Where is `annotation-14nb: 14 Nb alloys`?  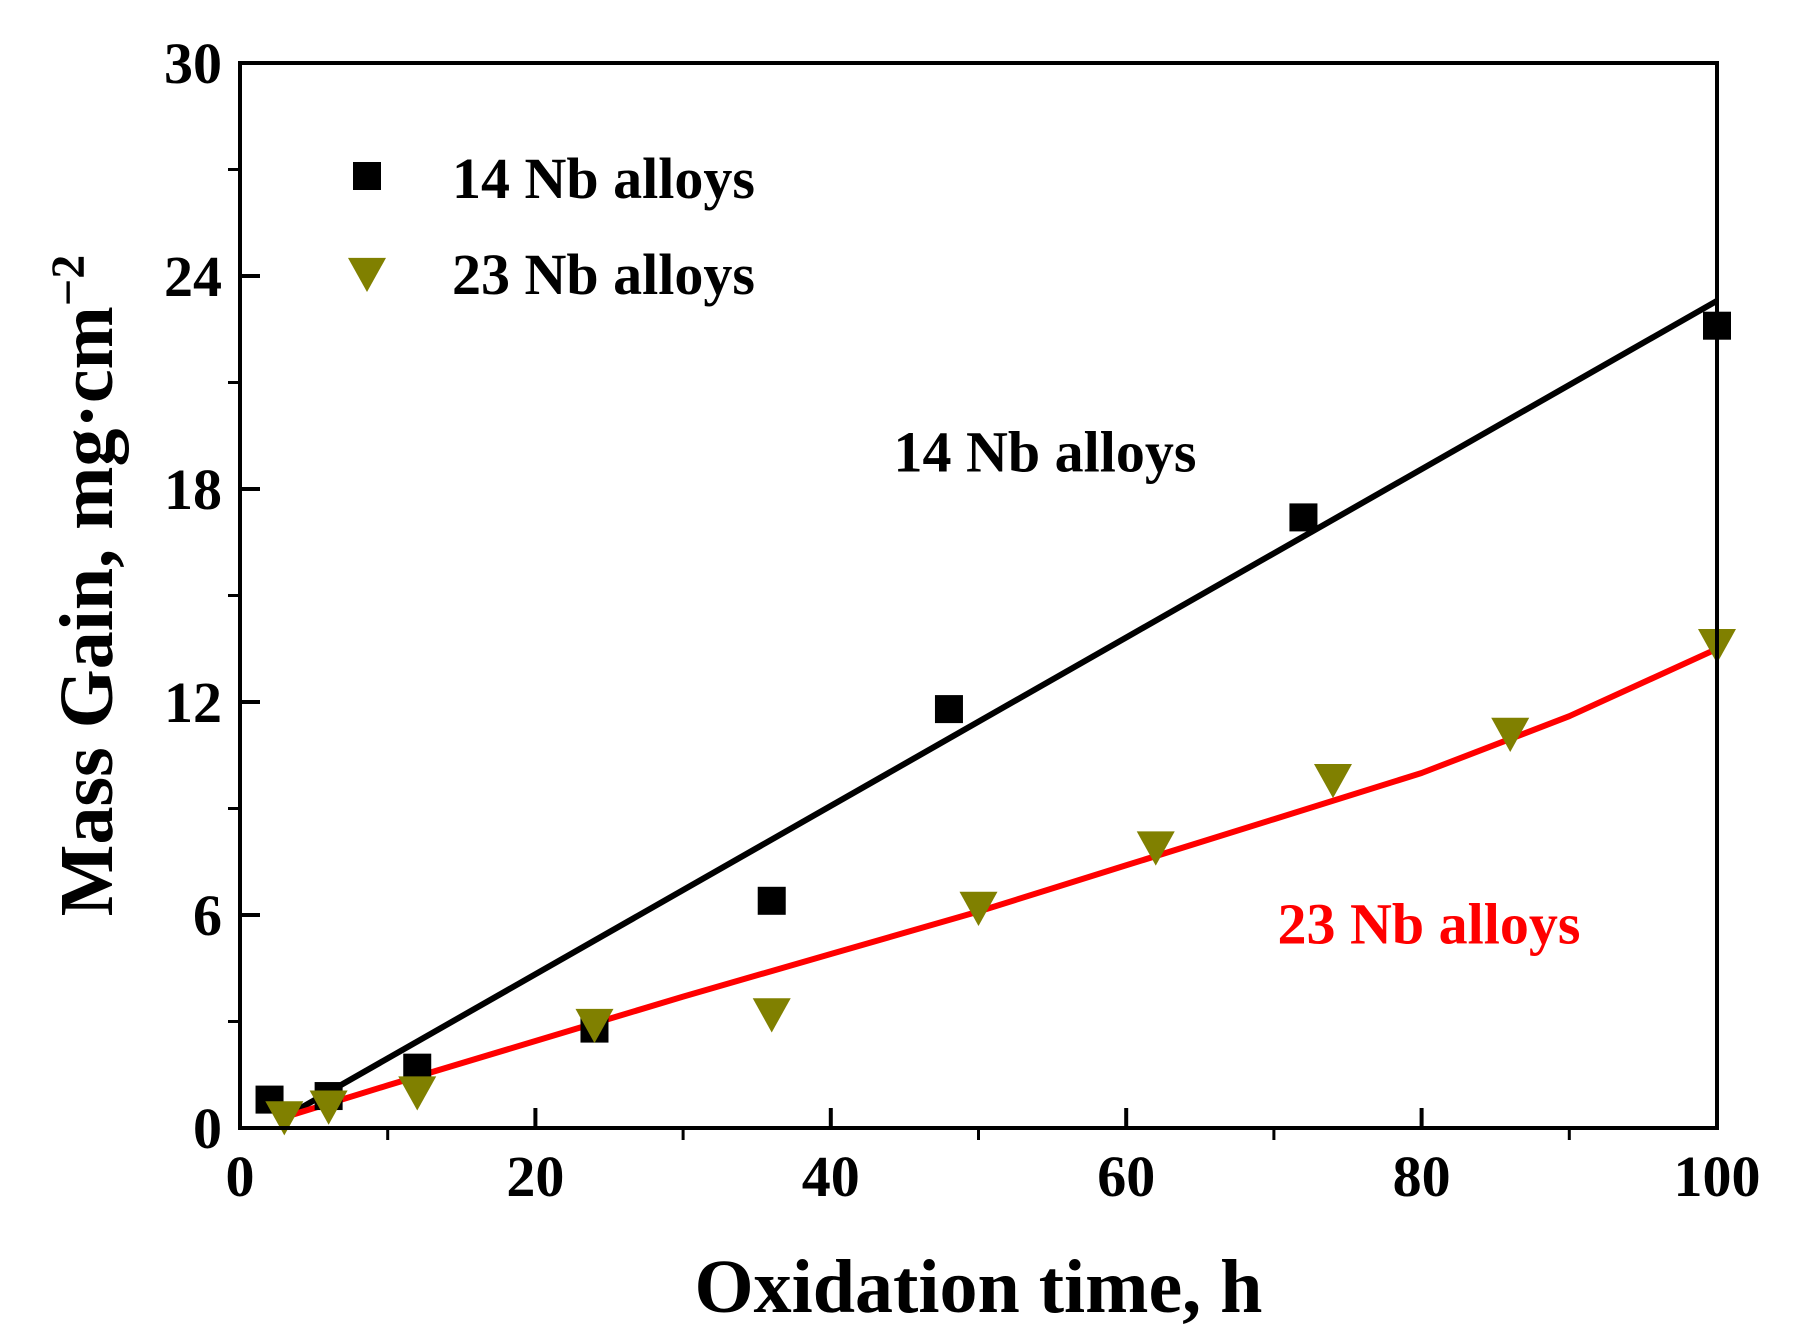 annotation-14nb: 14 Nb alloys is located at coordinates (1044, 451).